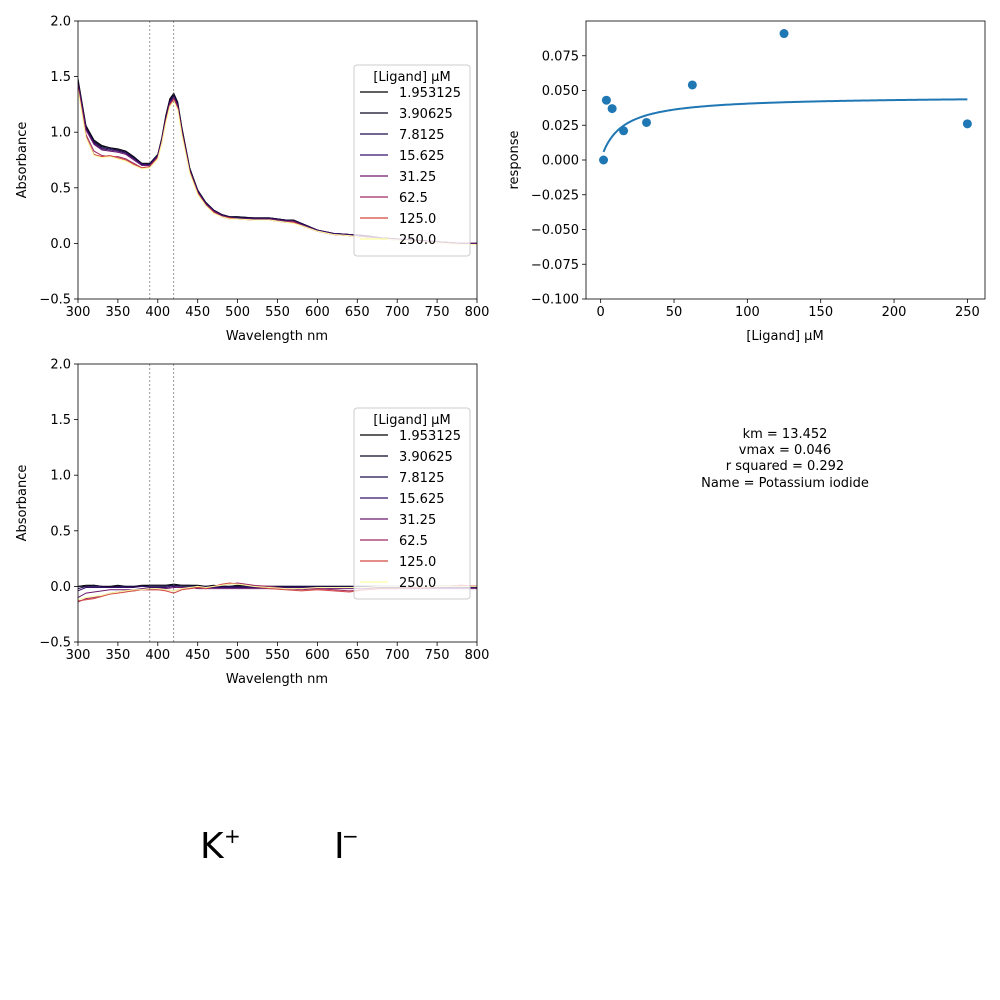 The image size is (1000, 1000). I want to click on x-tick-label: 450, so click(197, 655).